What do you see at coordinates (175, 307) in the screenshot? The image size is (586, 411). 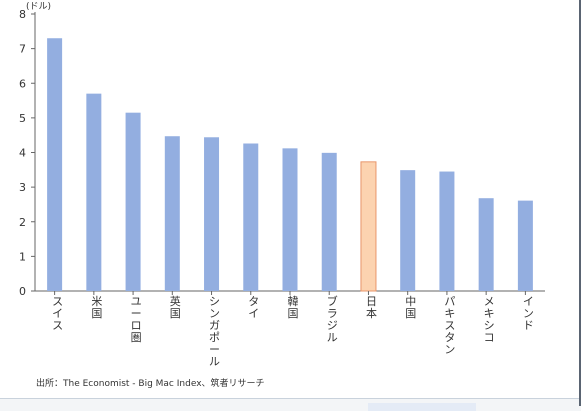 I see `category-label: 英国` at bounding box center [175, 307].